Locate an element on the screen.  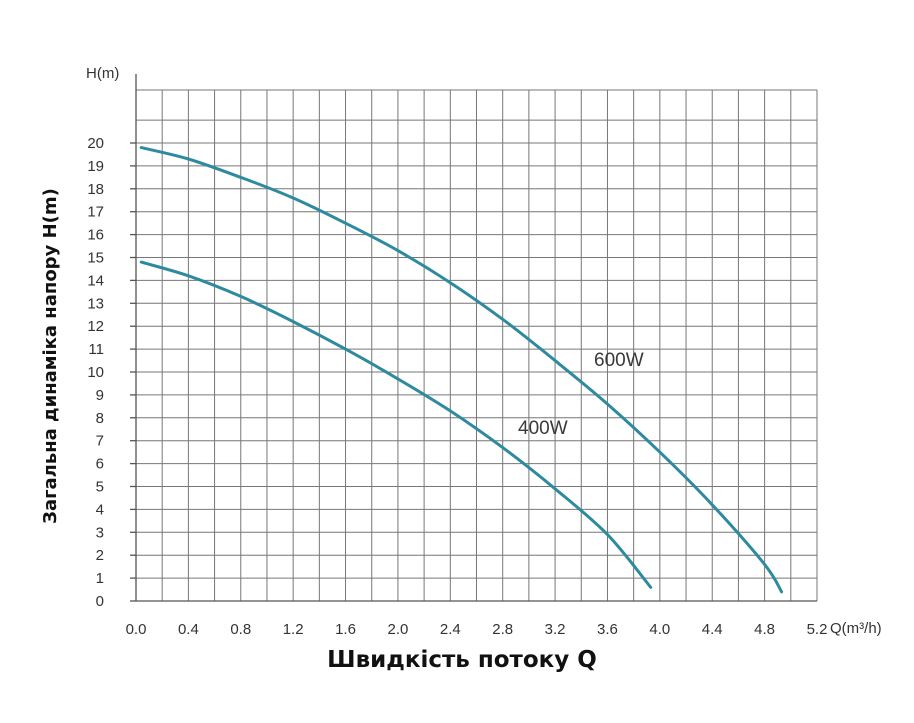
x-tick-label: 0.0 is located at coordinates (136, 629).